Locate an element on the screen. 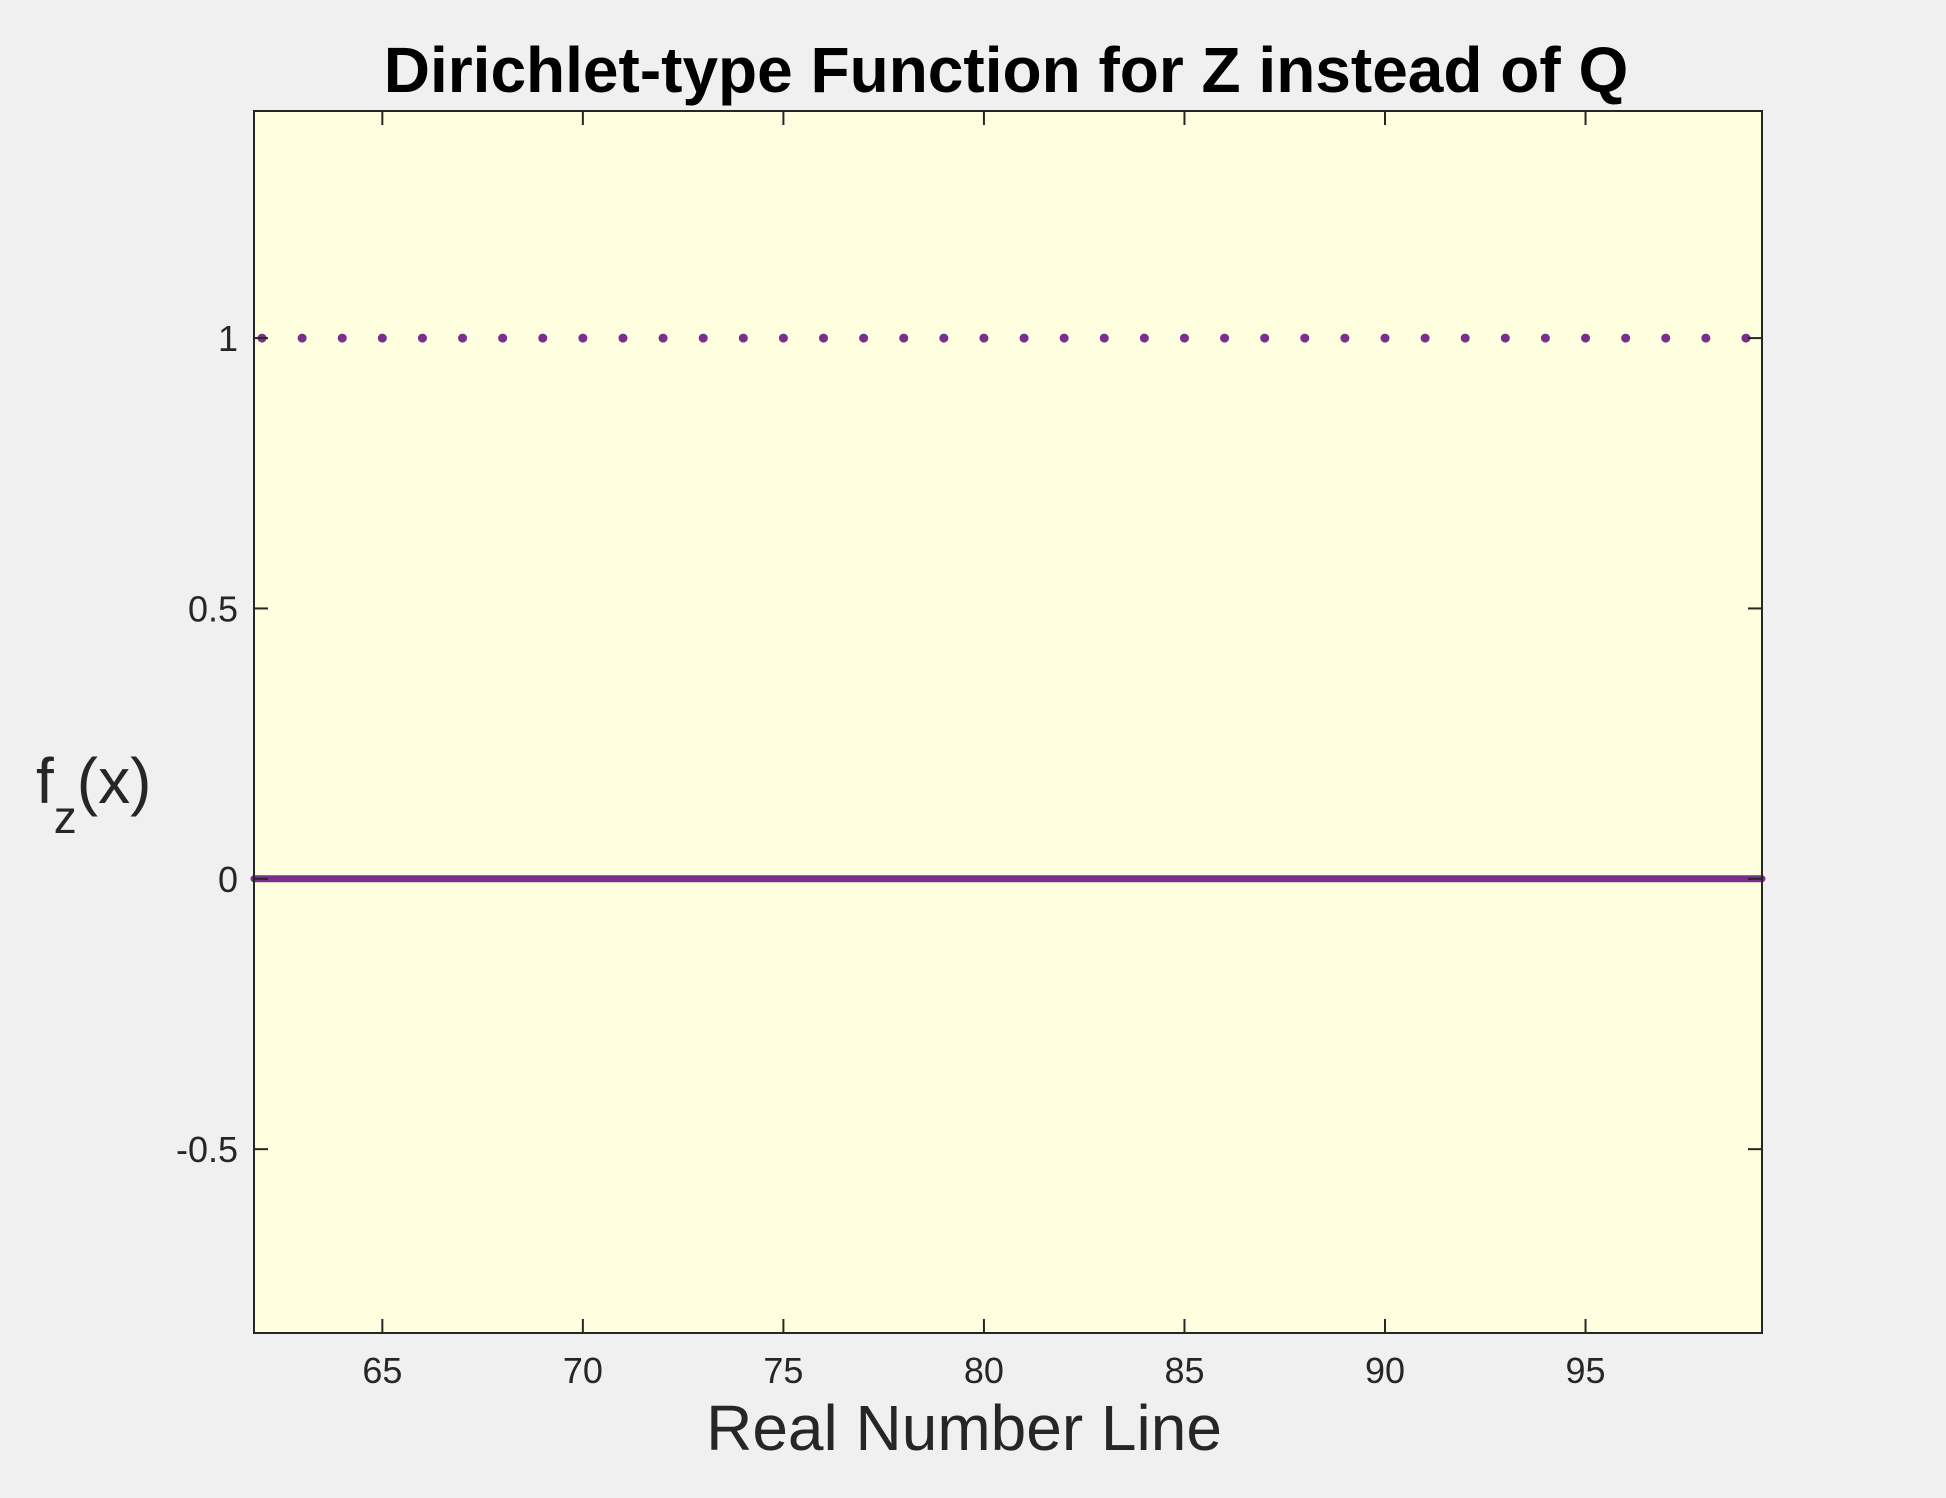 The width and height of the screenshot is (1946, 1498). x-axis-label: Real Number Line is located at coordinates (964, 1428).